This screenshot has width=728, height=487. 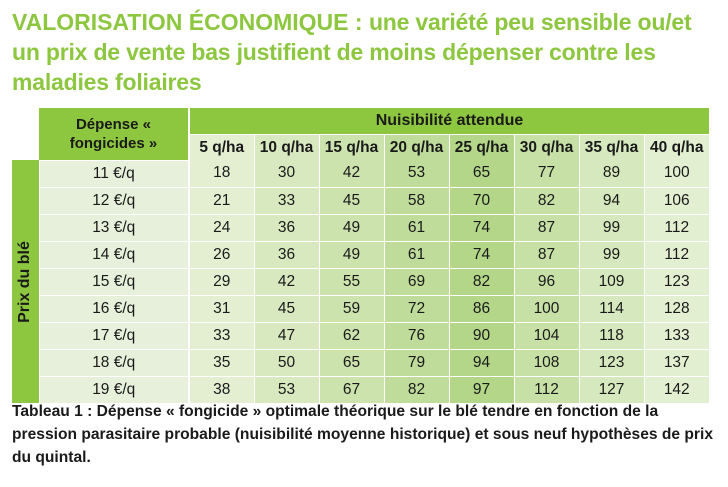 What do you see at coordinates (547, 174) in the screenshot?
I see `table-cell: 77` at bounding box center [547, 174].